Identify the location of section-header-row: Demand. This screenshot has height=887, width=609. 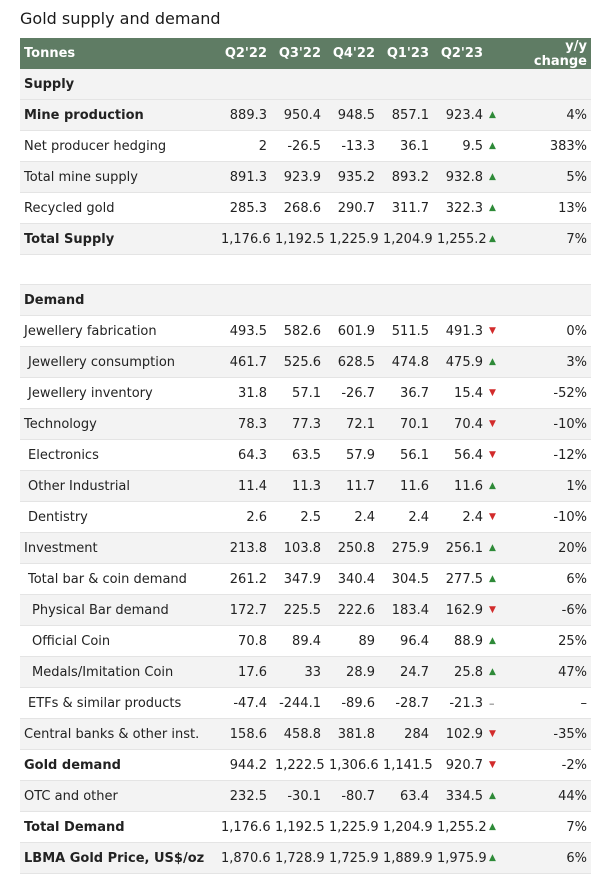
(305, 300).